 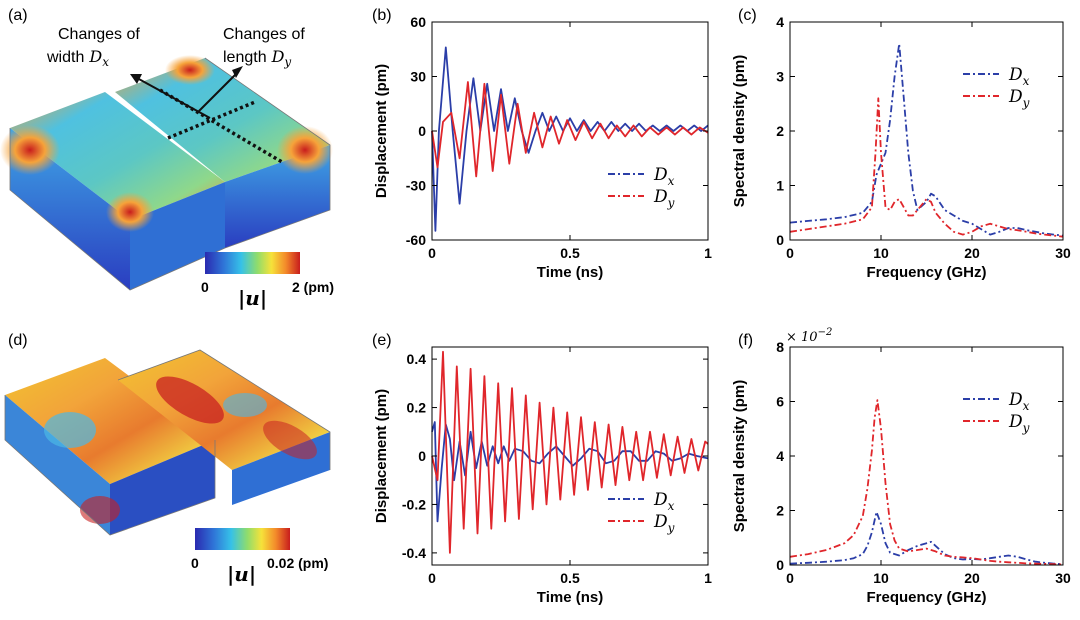 I want to click on y-tick-label: 1, so click(x=780, y=186).